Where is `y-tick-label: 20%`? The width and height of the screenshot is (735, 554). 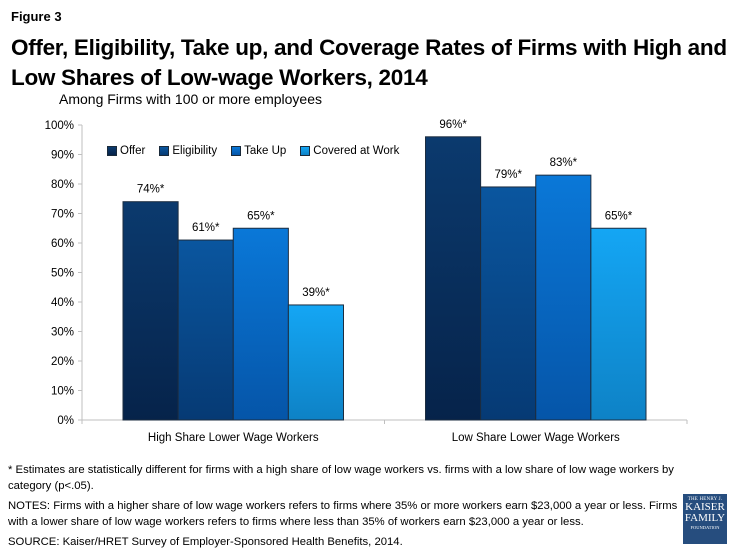 y-tick-label: 20% is located at coordinates (62, 362).